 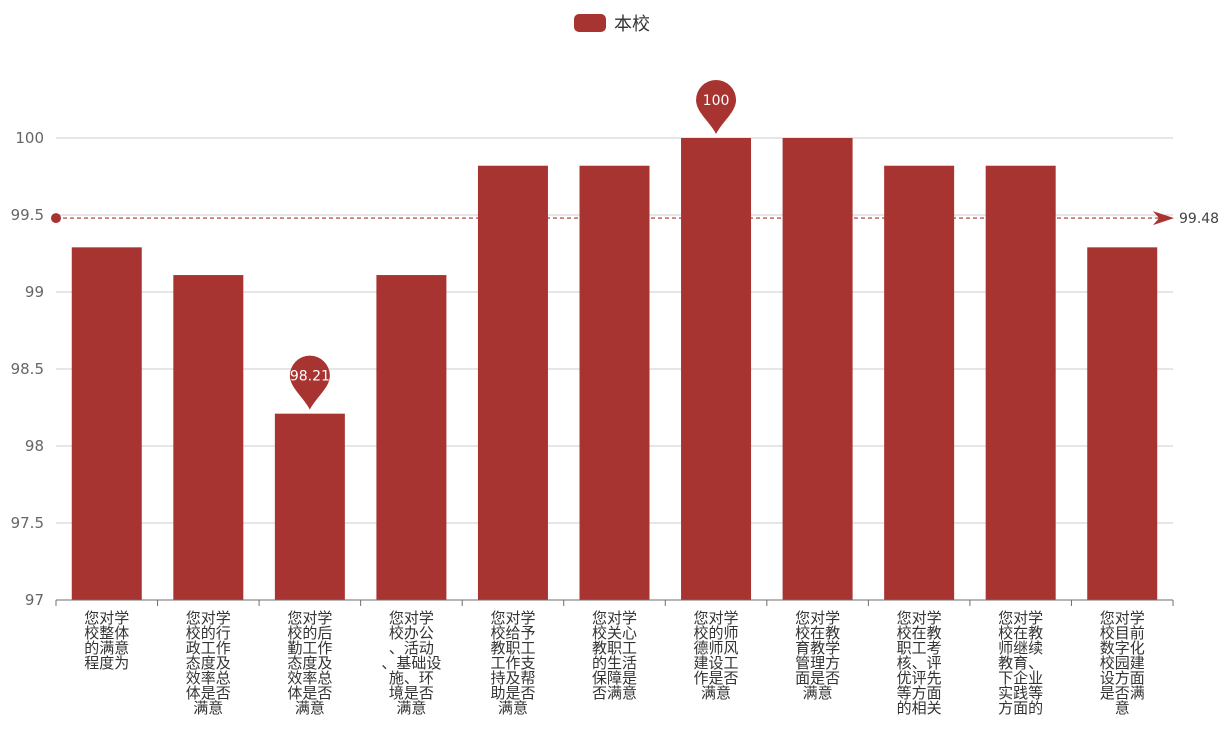 What do you see at coordinates (1122, 663) in the screenshot?
I see `x-tick-label: 您对学校目前数字化校园建设方面是否满意` at bounding box center [1122, 663].